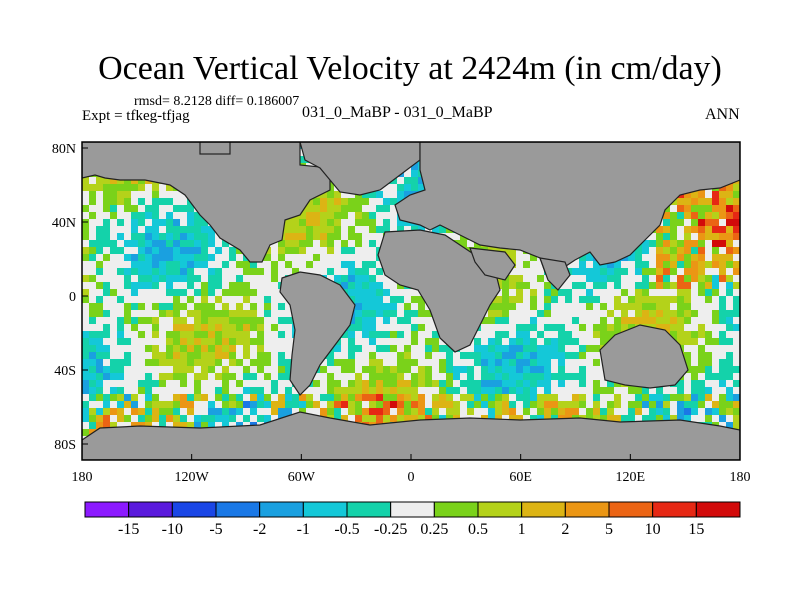  What do you see at coordinates (740, 477) in the screenshot?
I see `lon-tick-label: 180` at bounding box center [740, 477].